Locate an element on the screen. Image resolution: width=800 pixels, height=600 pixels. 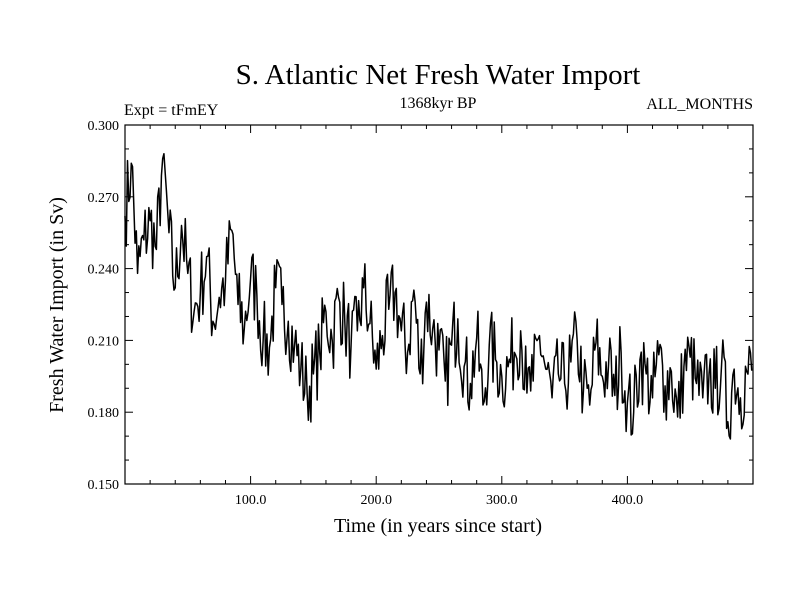
y-tick-label: 0.300 is located at coordinates (104, 126).